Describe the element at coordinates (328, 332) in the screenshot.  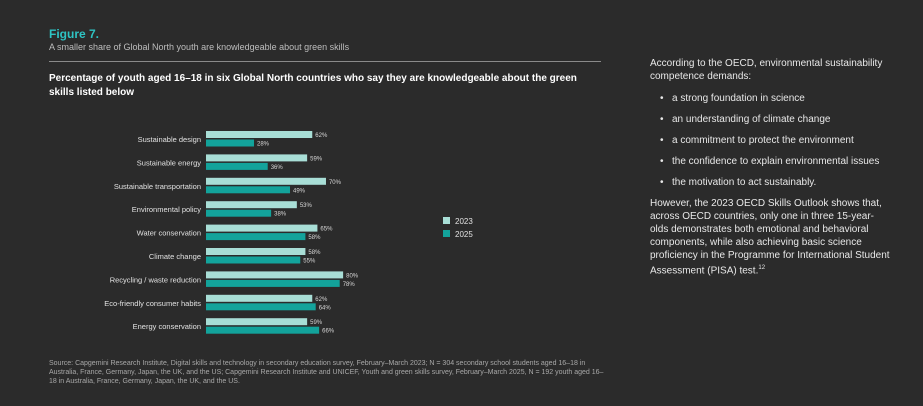
I see `bar-value-label: 66%` at that location.